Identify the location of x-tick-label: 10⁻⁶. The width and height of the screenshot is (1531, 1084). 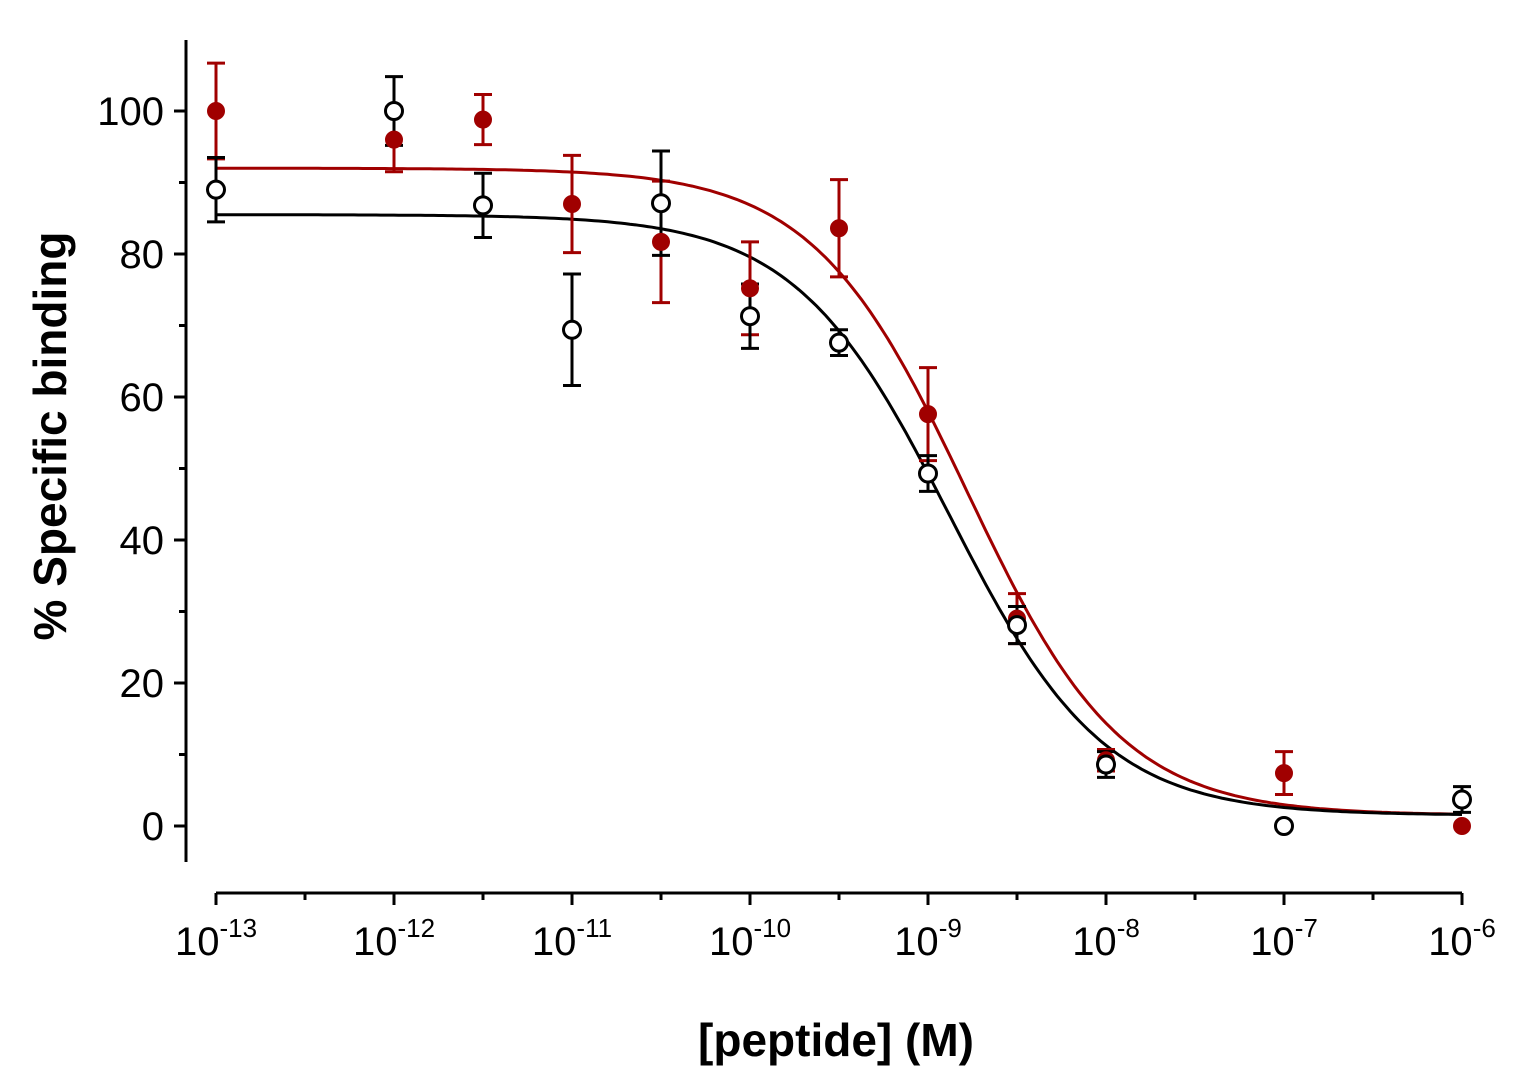
(1462, 938).